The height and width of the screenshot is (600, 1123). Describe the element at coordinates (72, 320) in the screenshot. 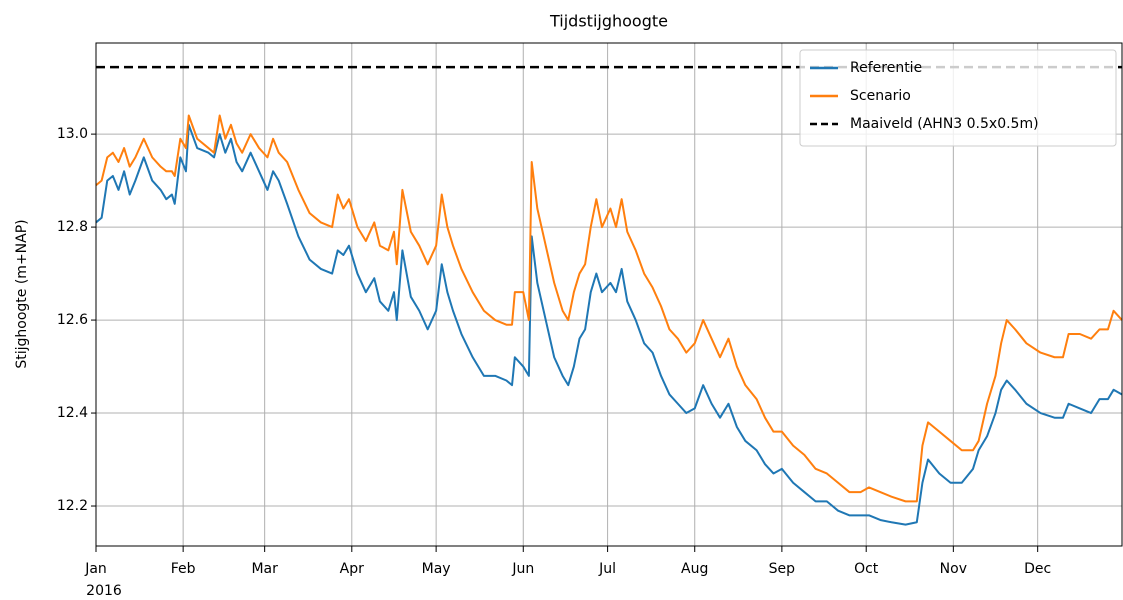

I see `y-tick-label: 12.6` at that location.